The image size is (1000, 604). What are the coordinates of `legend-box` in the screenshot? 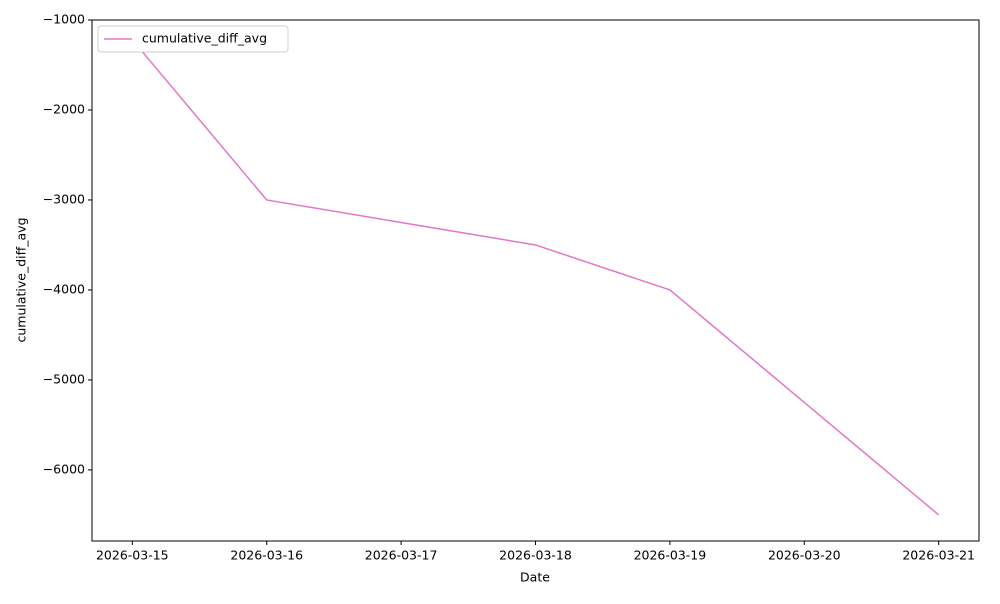 It's located at (193, 39).